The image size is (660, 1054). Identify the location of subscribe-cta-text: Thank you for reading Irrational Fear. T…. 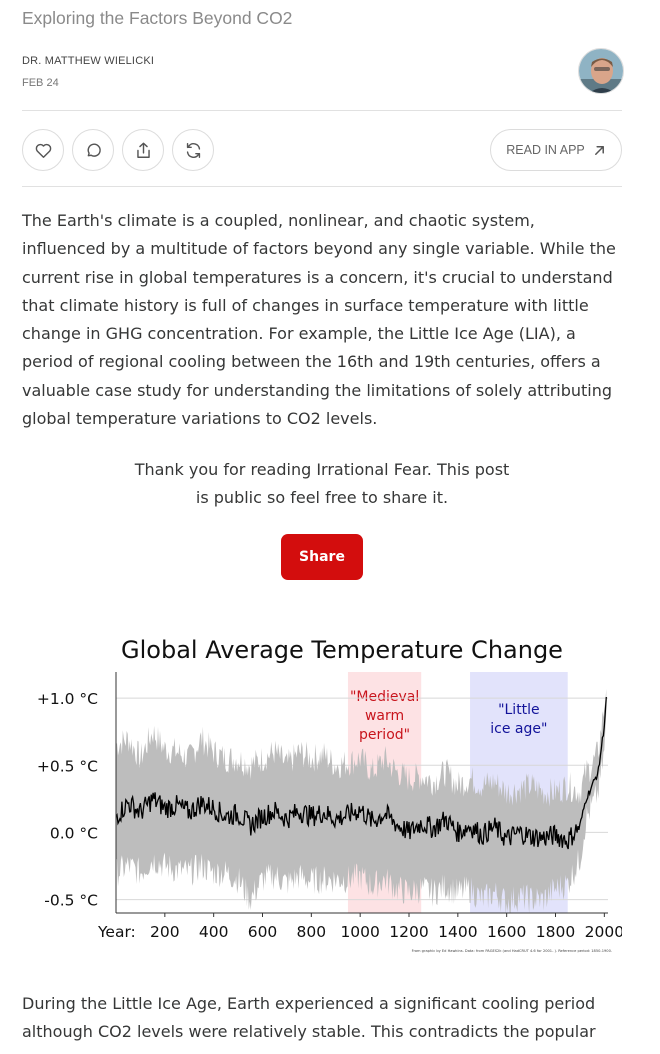
(322, 483).